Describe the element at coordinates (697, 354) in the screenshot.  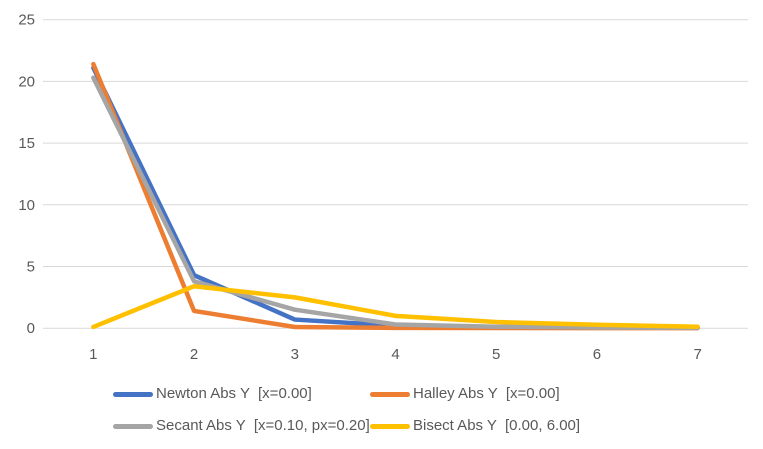
I see `x-axis-tick-label: 7` at that location.